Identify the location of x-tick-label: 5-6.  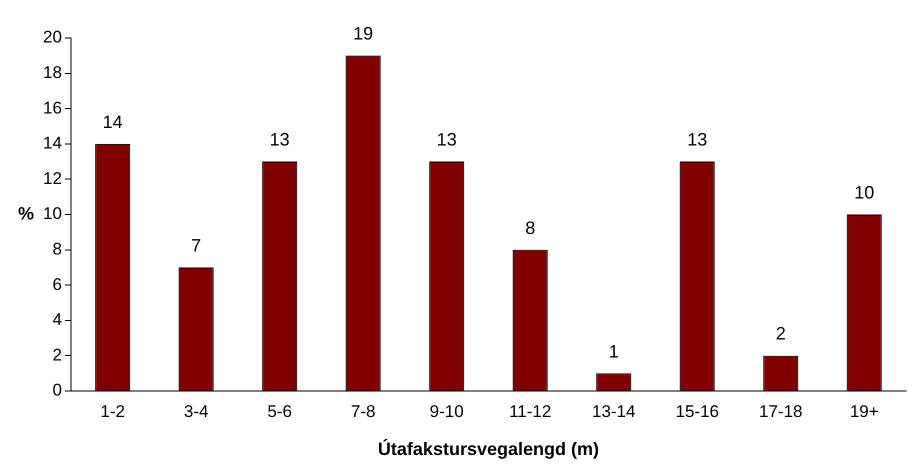
(279, 411).